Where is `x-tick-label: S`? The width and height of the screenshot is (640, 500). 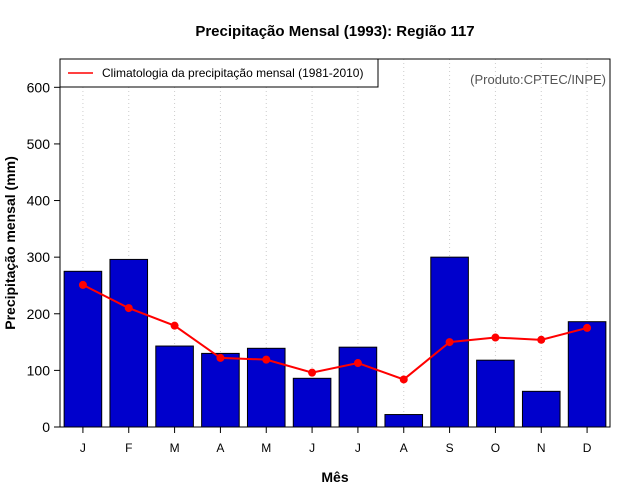
x-tick-label: S is located at coordinates (450, 448).